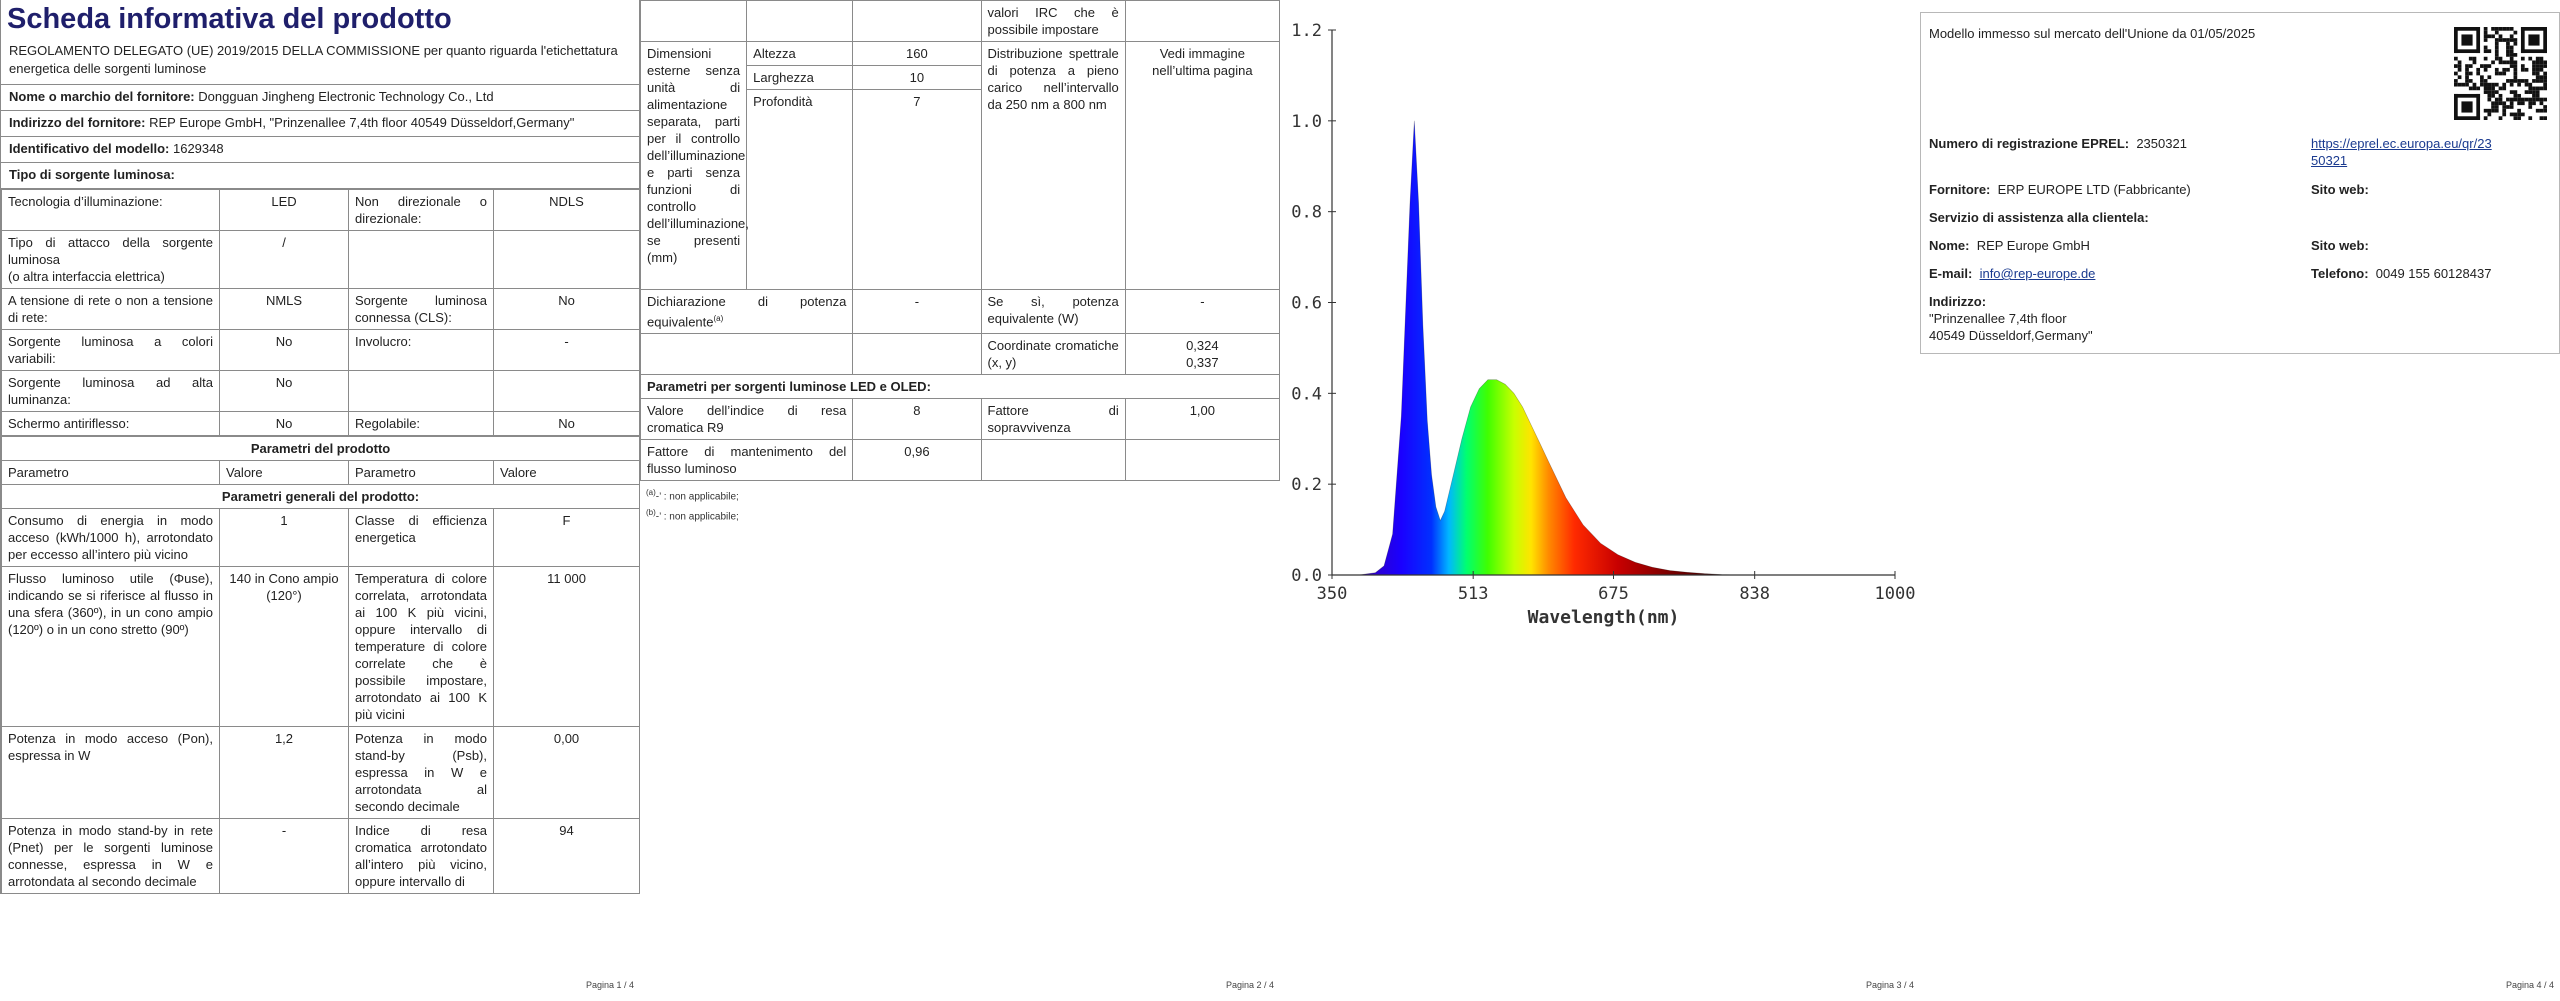 The image size is (2560, 1001). I want to click on address-line2: 40549 Düsseldorf,Germany", so click(2011, 335).